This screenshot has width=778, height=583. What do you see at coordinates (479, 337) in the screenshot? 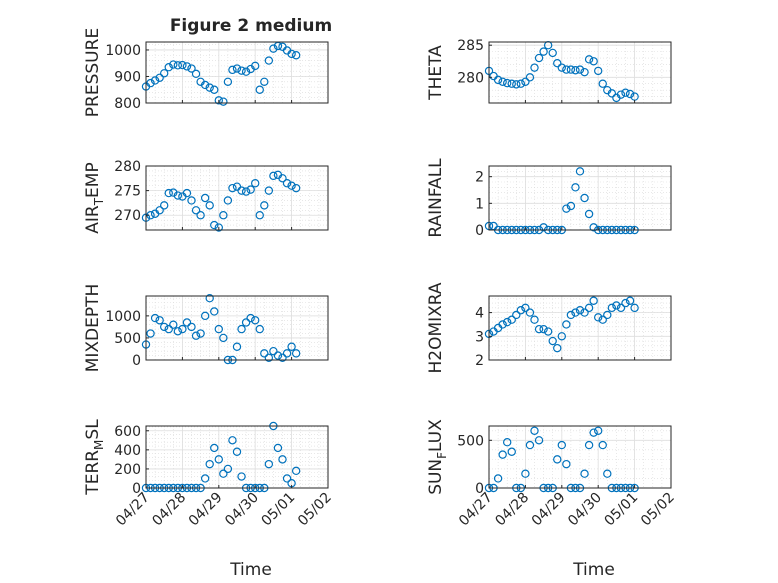
I see `y-tick-label: 3` at bounding box center [479, 337].